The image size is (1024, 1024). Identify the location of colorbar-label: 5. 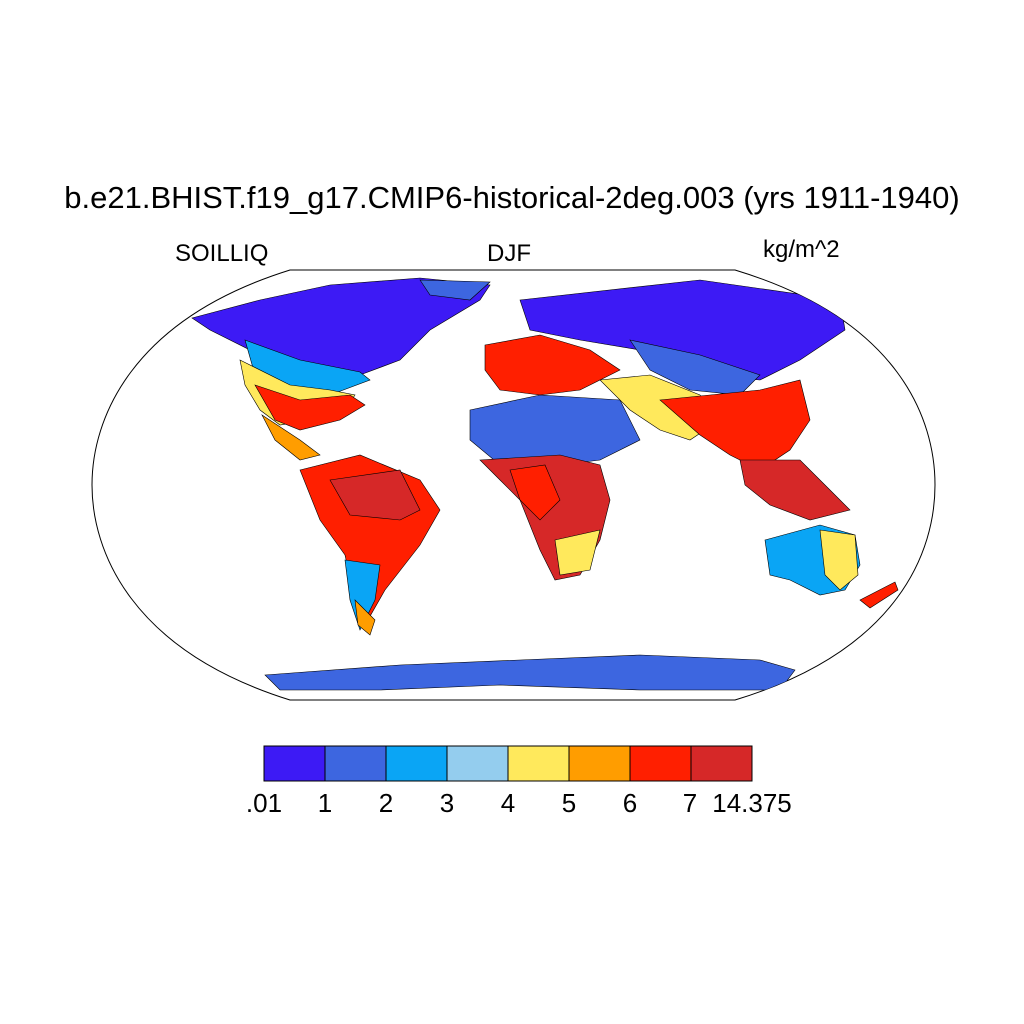
(569, 803).